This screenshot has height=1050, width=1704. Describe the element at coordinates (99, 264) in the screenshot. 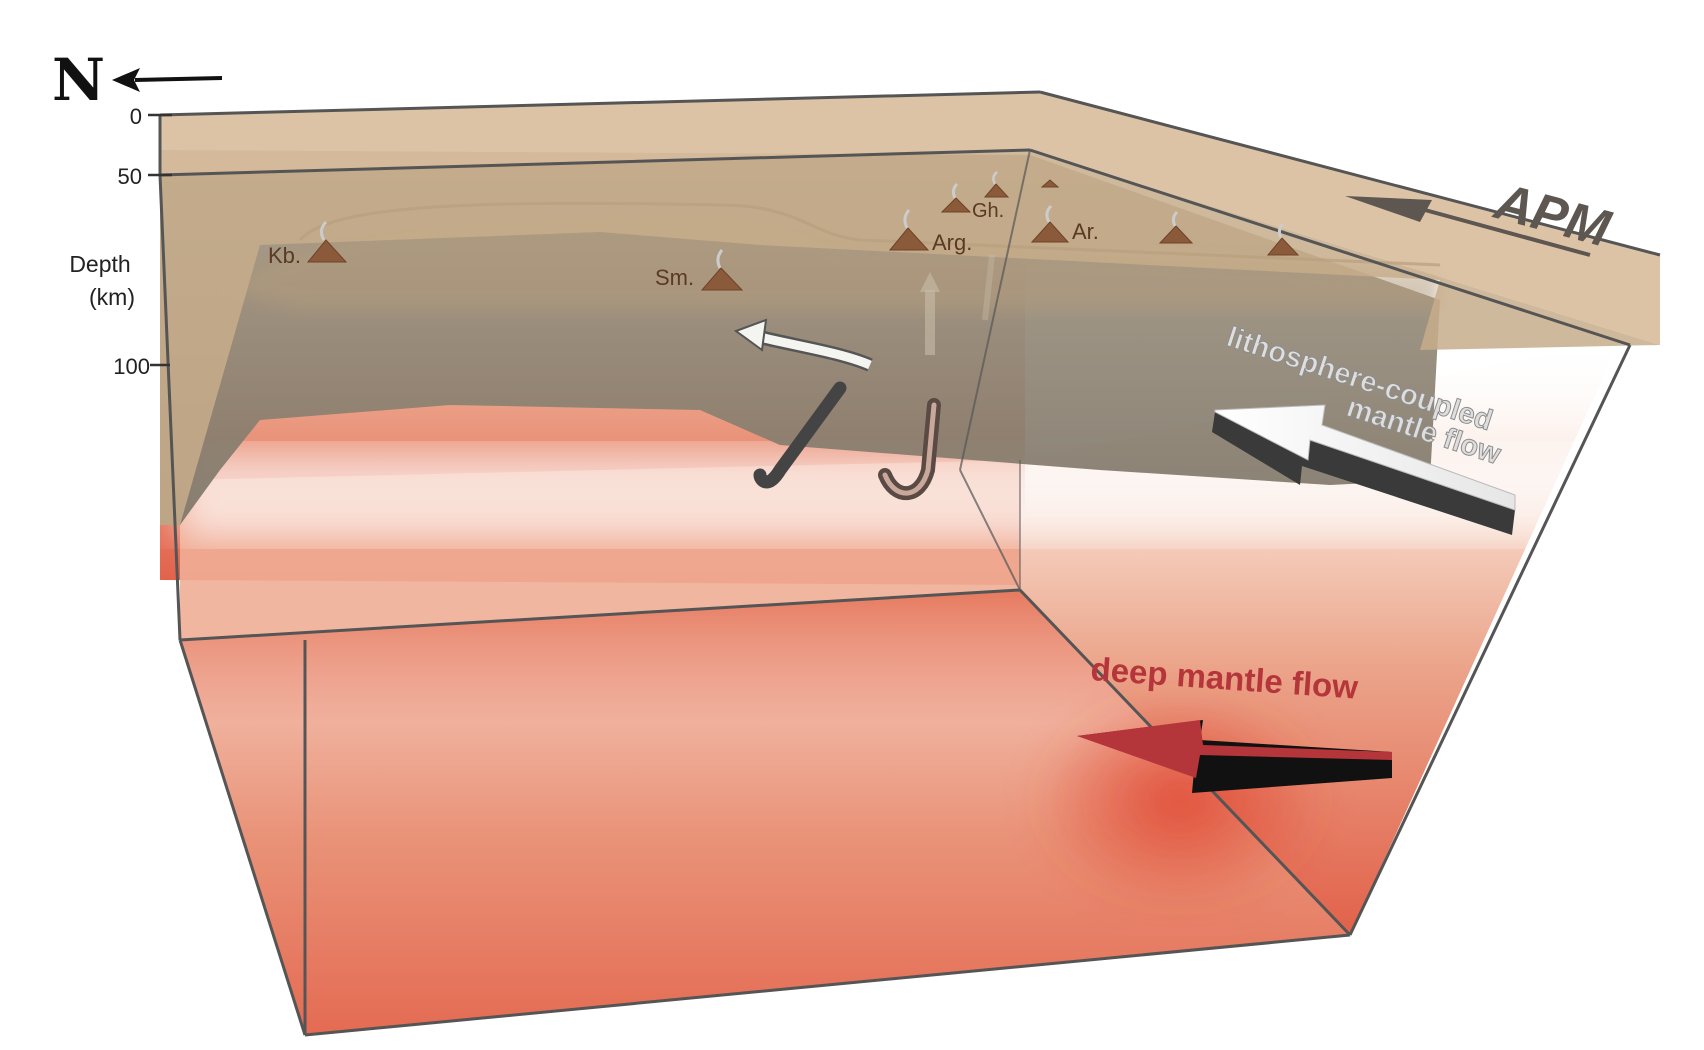

I see `depth-axis-title: Depth` at that location.